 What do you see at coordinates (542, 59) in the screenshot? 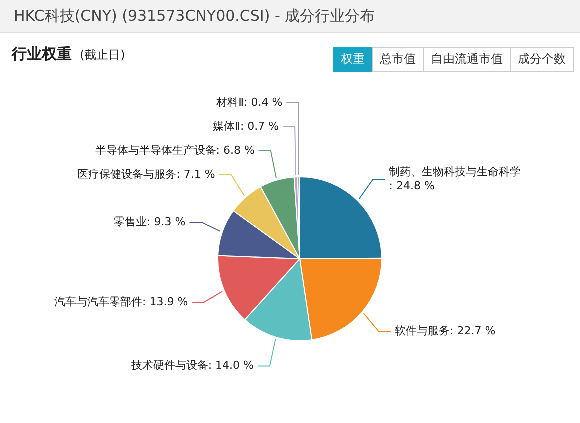
I see `text: 成分个数` at bounding box center [542, 59].